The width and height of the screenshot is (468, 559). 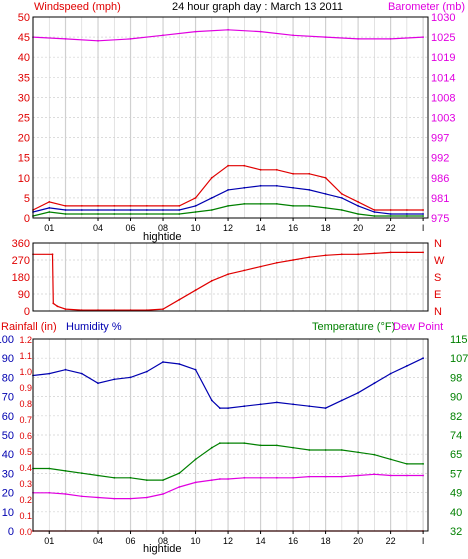 I want to click on dir-left-ytick-label-3: 270, so click(x=21, y=261).